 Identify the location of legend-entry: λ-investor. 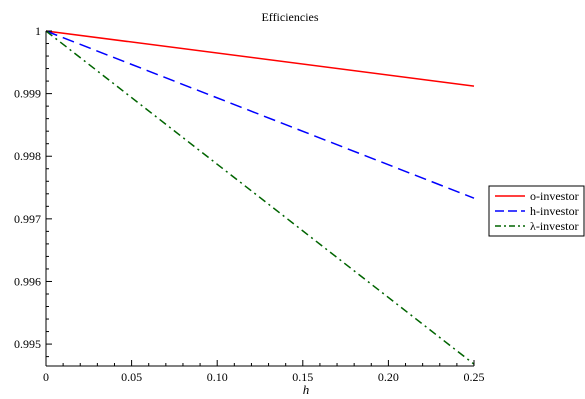
(554, 226).